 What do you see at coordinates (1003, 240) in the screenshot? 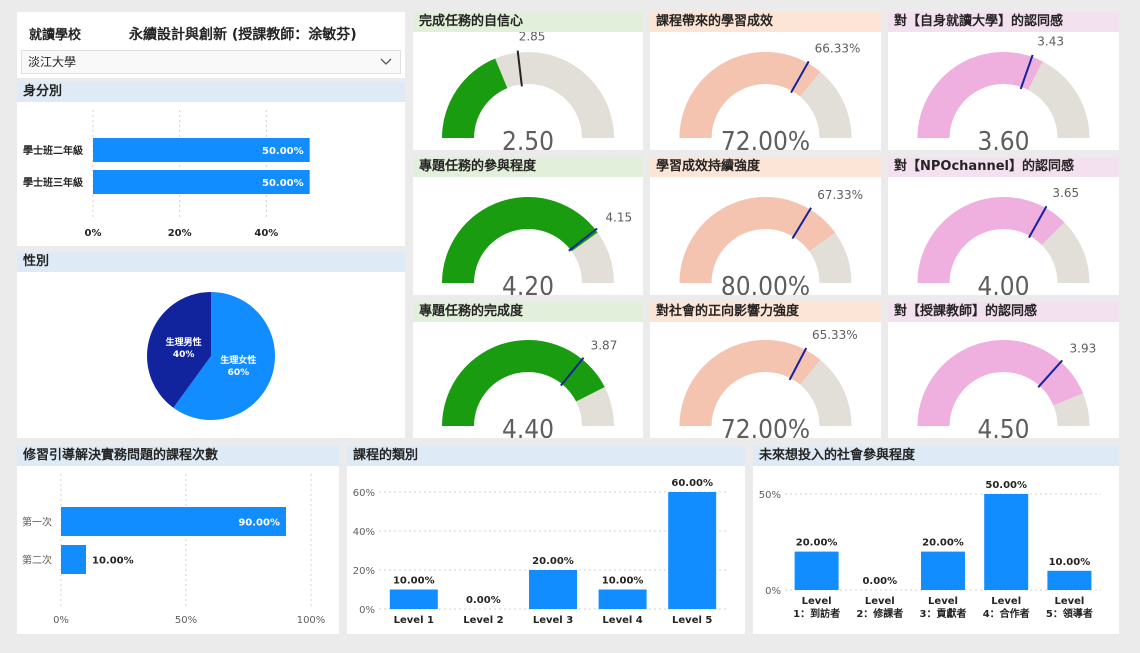
I see `gauge-chart: 3.65 4.00` at bounding box center [1003, 240].